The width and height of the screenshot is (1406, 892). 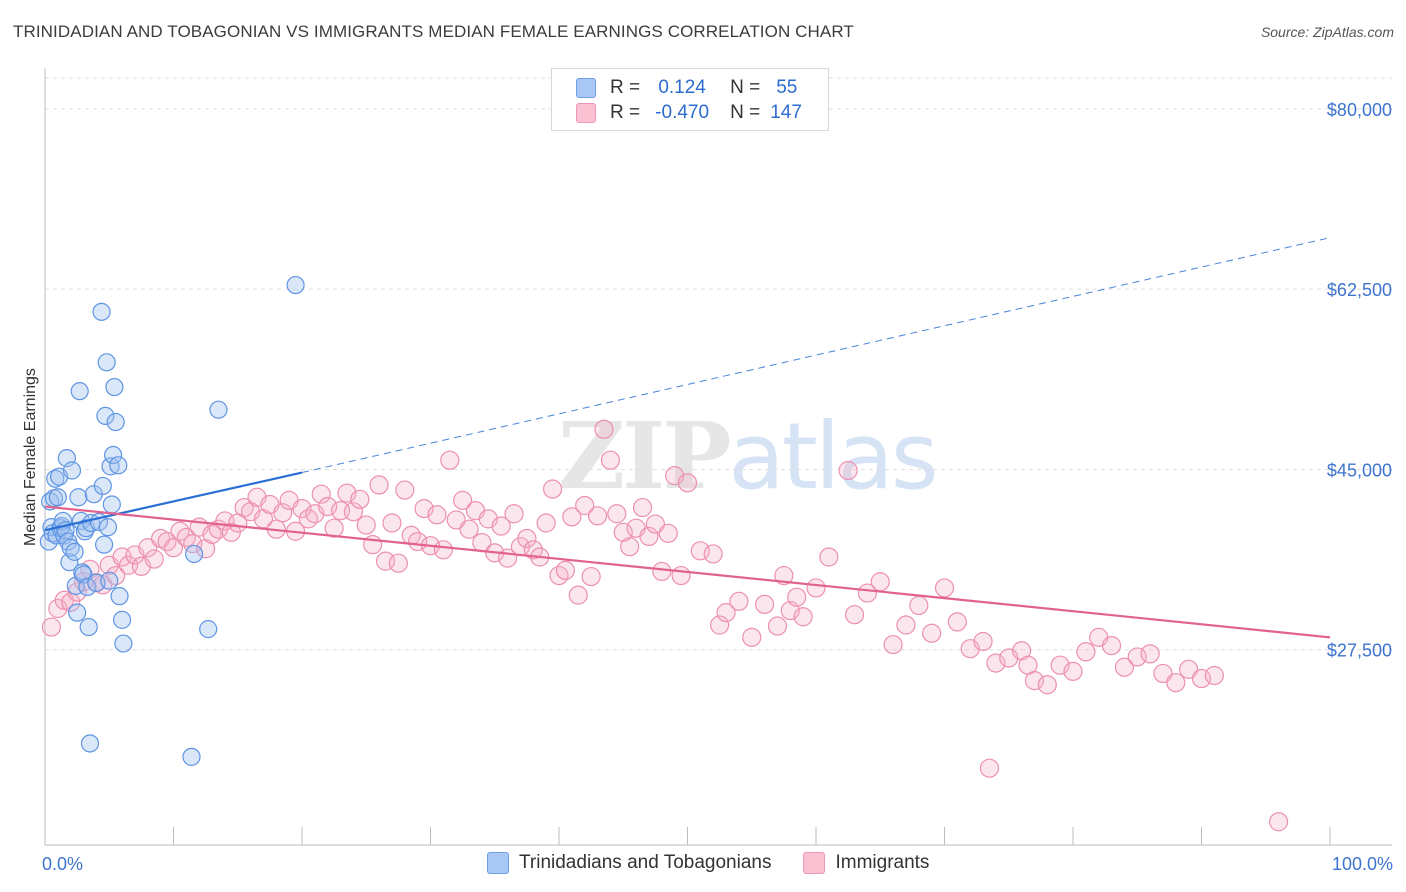 I want to click on series-legend: Trinidadians and Tobagonians Immigrants, so click(x=724, y=863).